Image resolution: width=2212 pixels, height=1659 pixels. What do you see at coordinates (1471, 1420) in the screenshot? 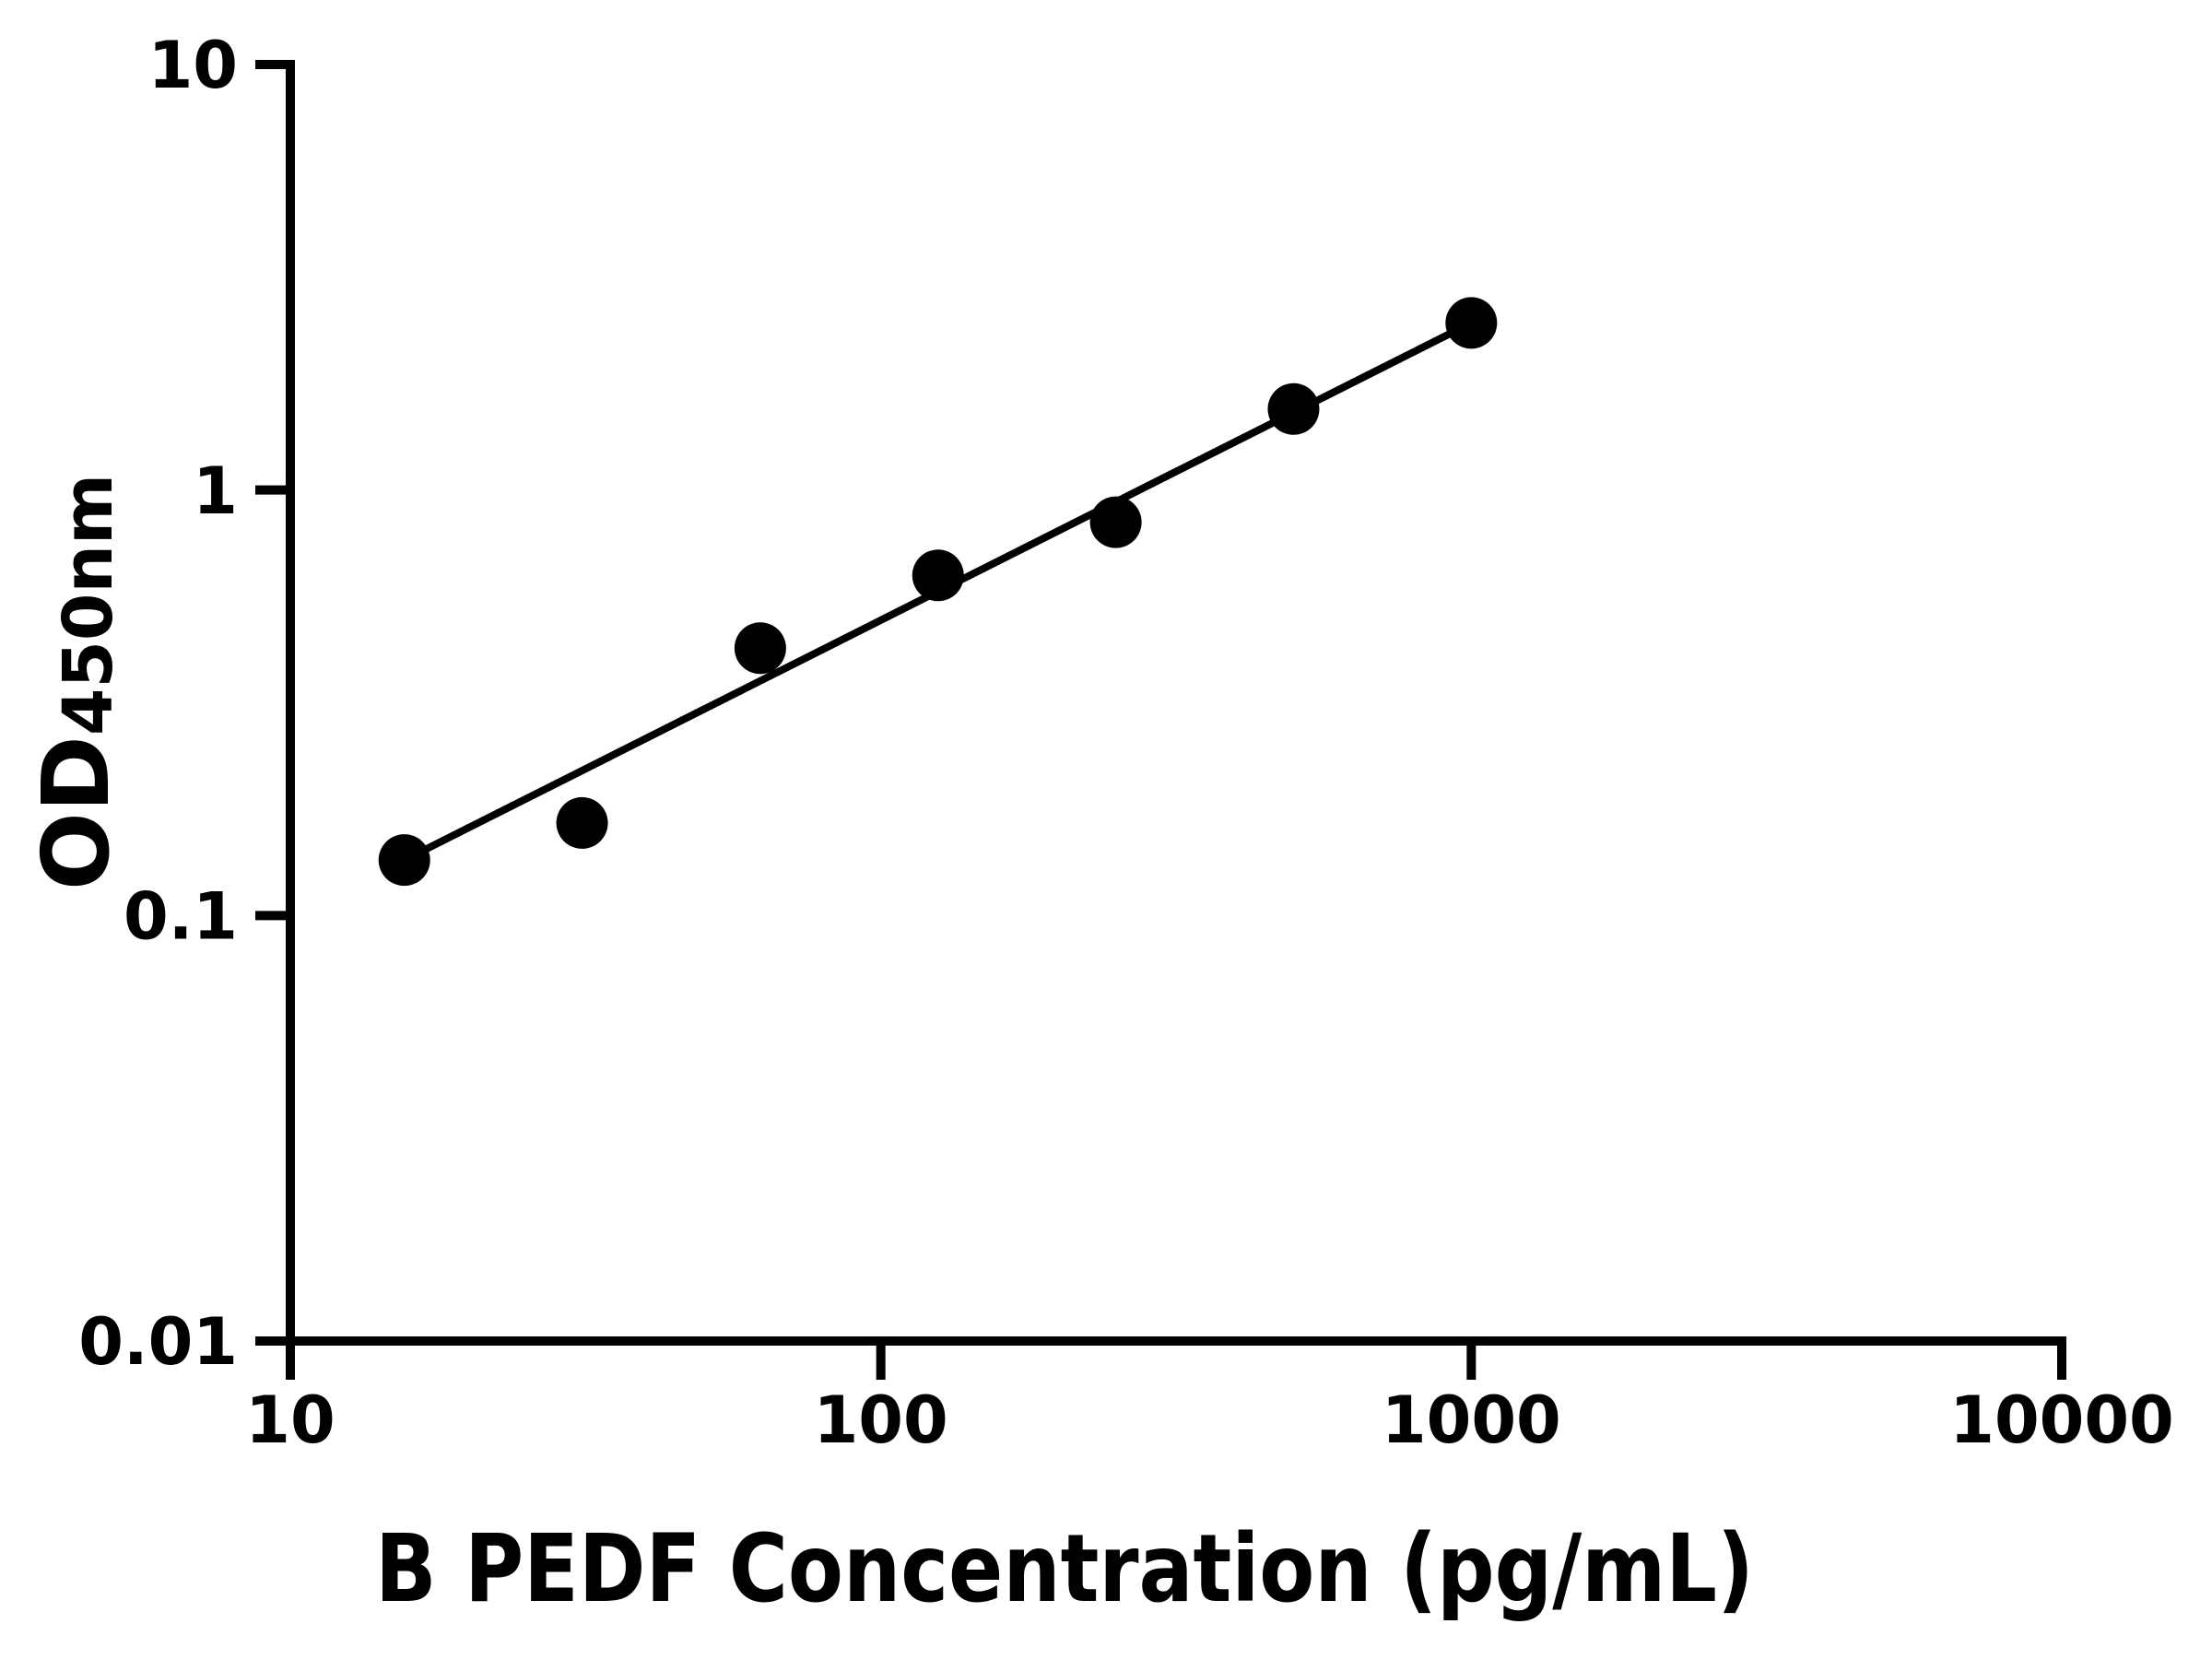
I see `x-tick-label: 1000` at bounding box center [1471, 1420].